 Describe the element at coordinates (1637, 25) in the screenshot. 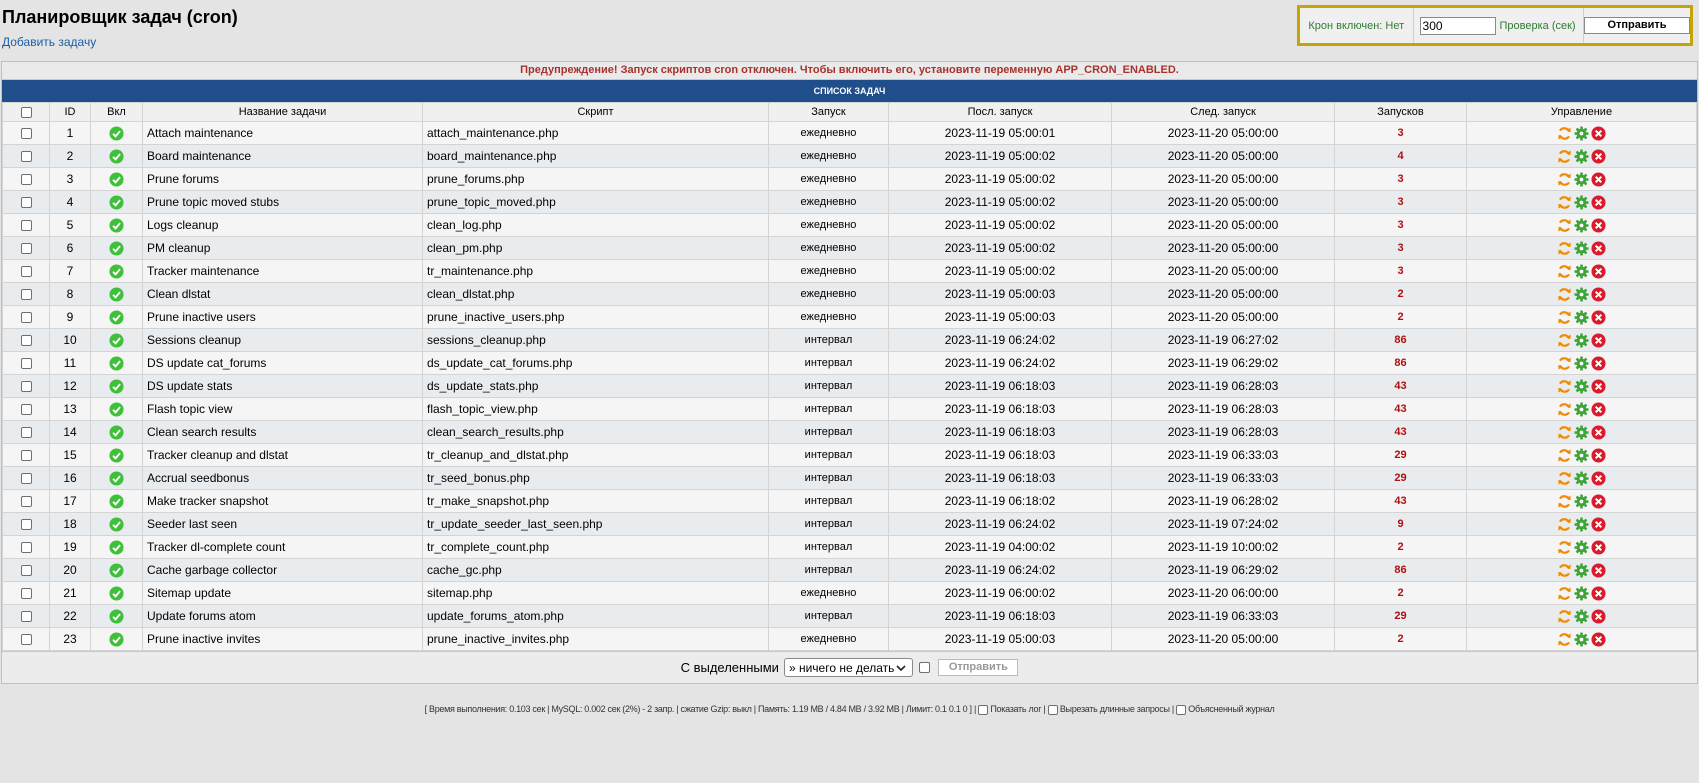

I see `cron-submit-button: Отправить` at that location.